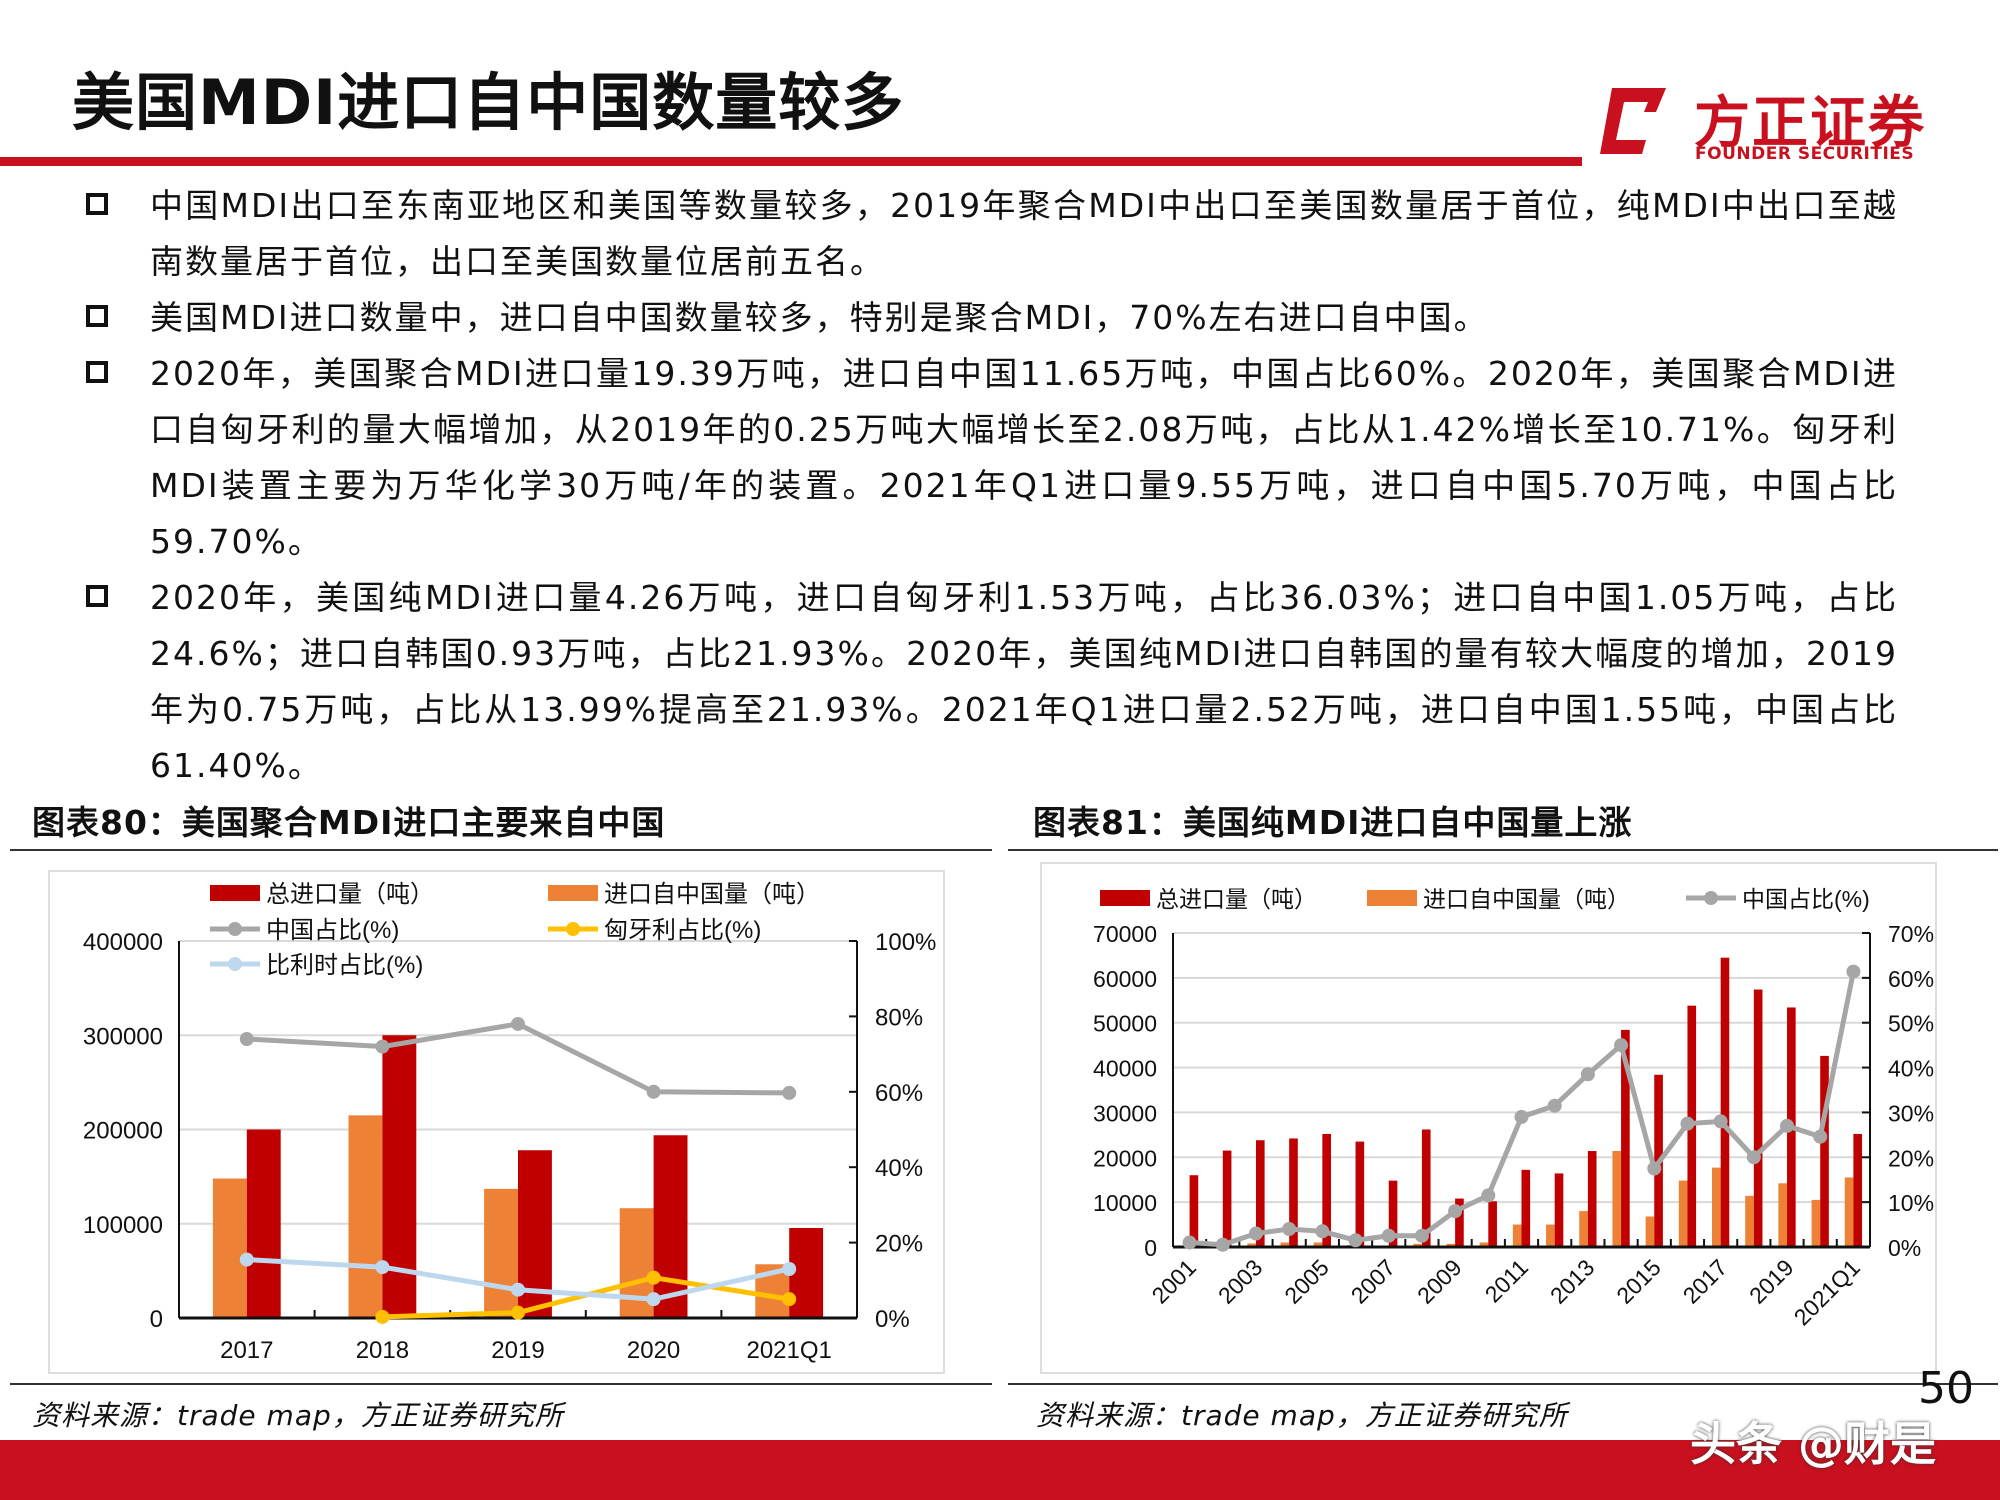 The image size is (2000, 1500). I want to click on legend-label: 比利时占比(%), so click(344, 965).